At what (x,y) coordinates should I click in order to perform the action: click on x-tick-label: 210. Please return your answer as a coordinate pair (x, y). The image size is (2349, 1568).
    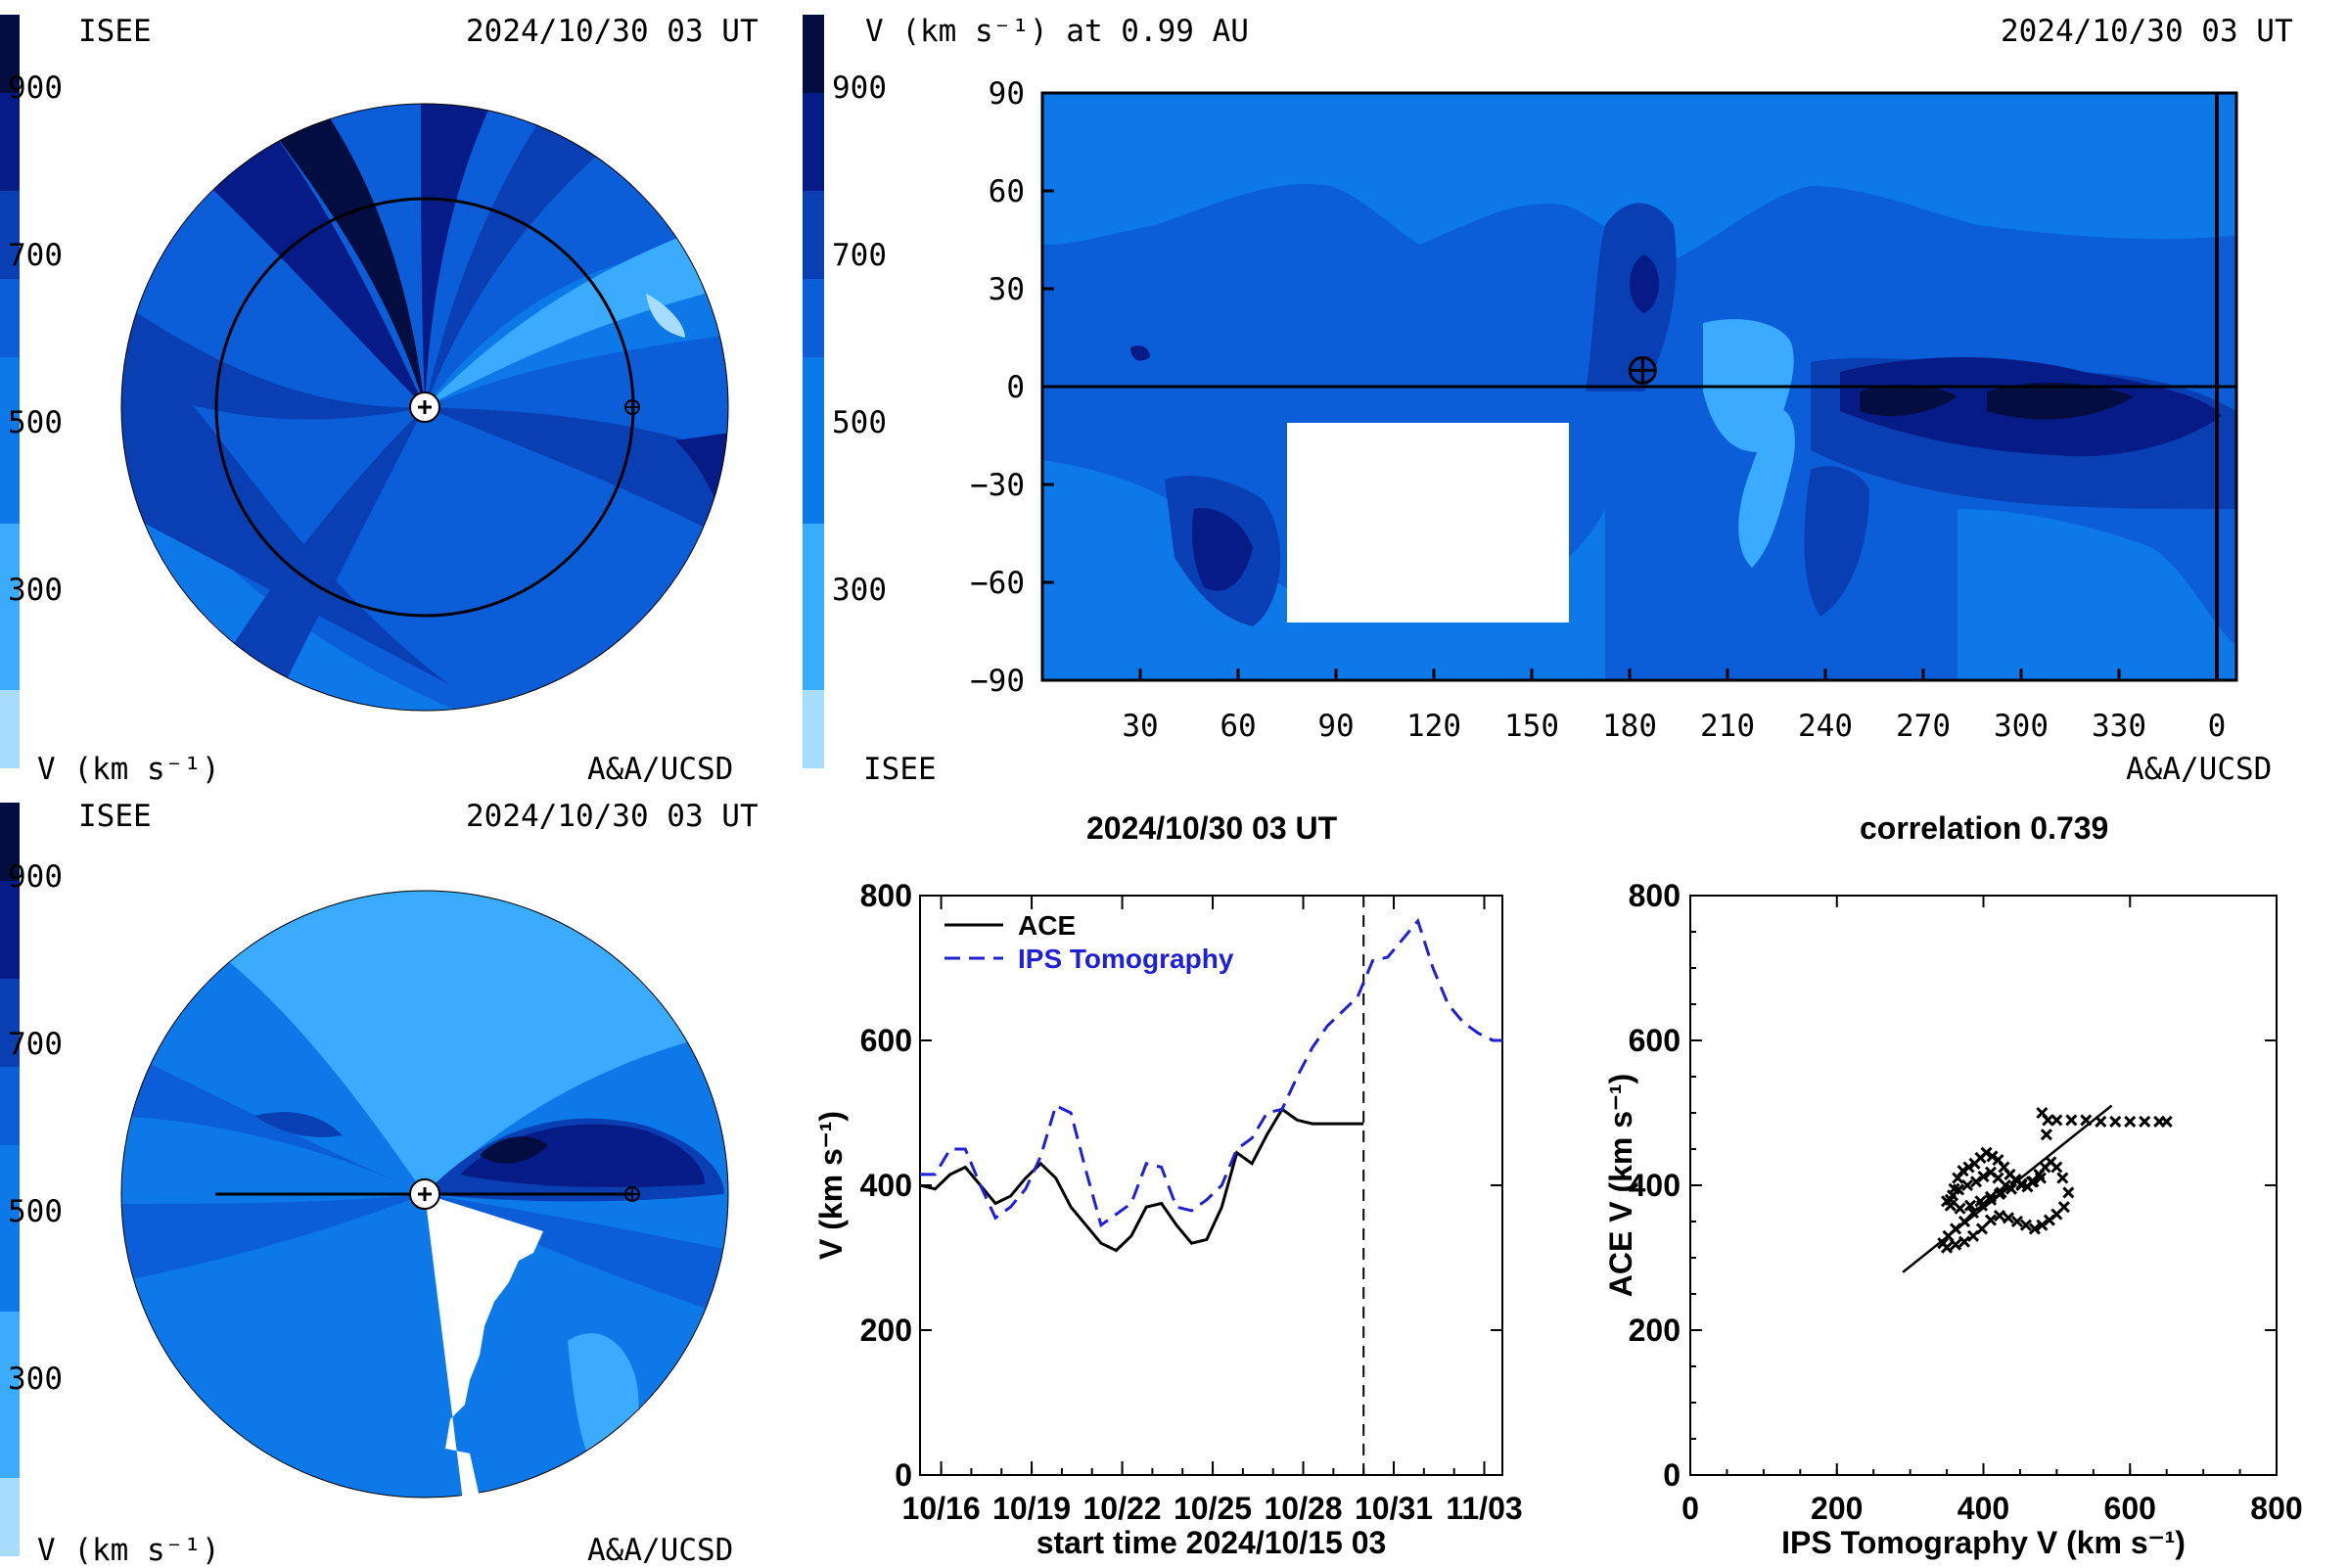
    Looking at the image, I should click on (1728, 726).